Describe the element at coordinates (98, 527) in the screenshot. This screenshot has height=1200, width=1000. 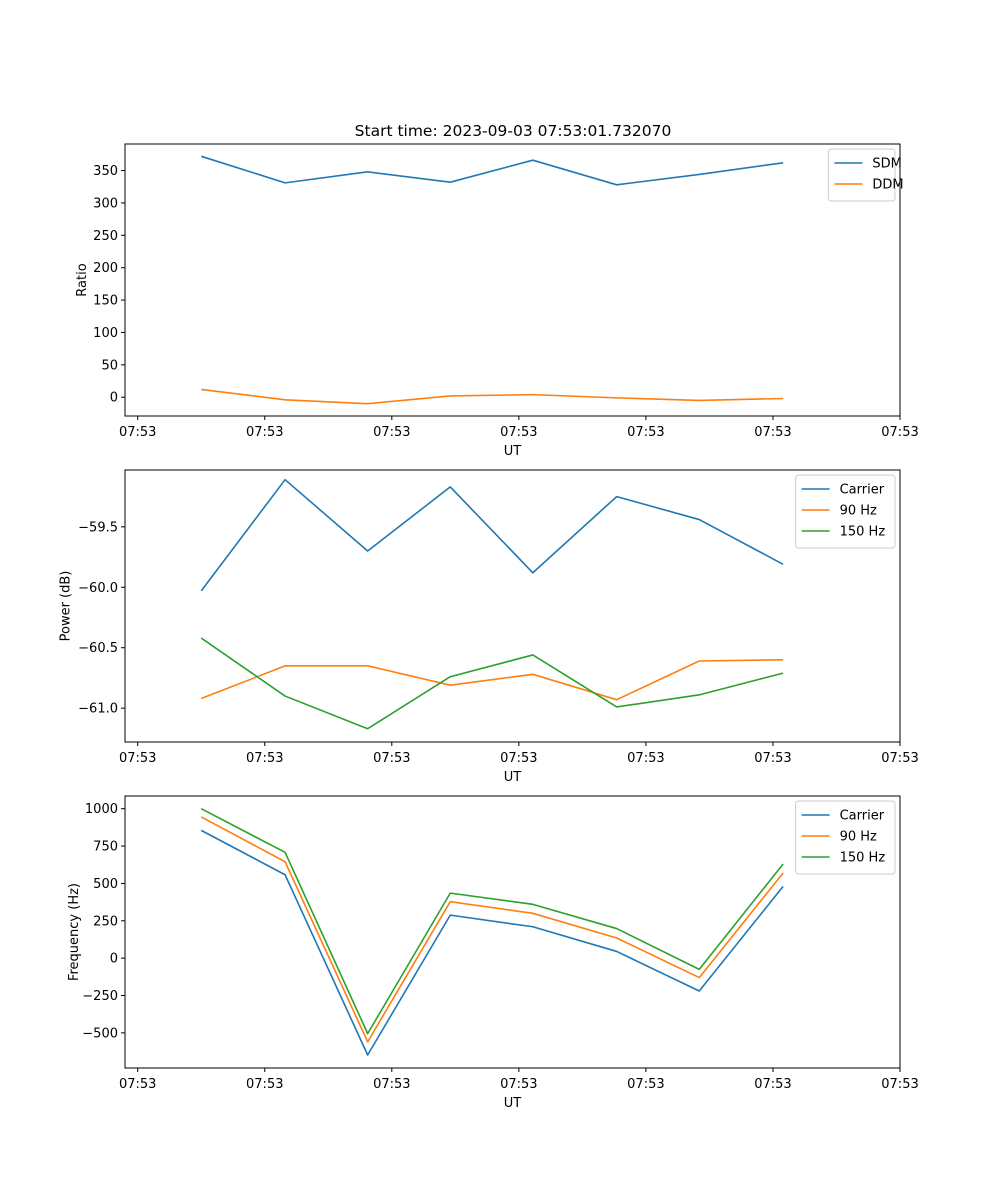
I see `y-tick-label: −59.5` at that location.